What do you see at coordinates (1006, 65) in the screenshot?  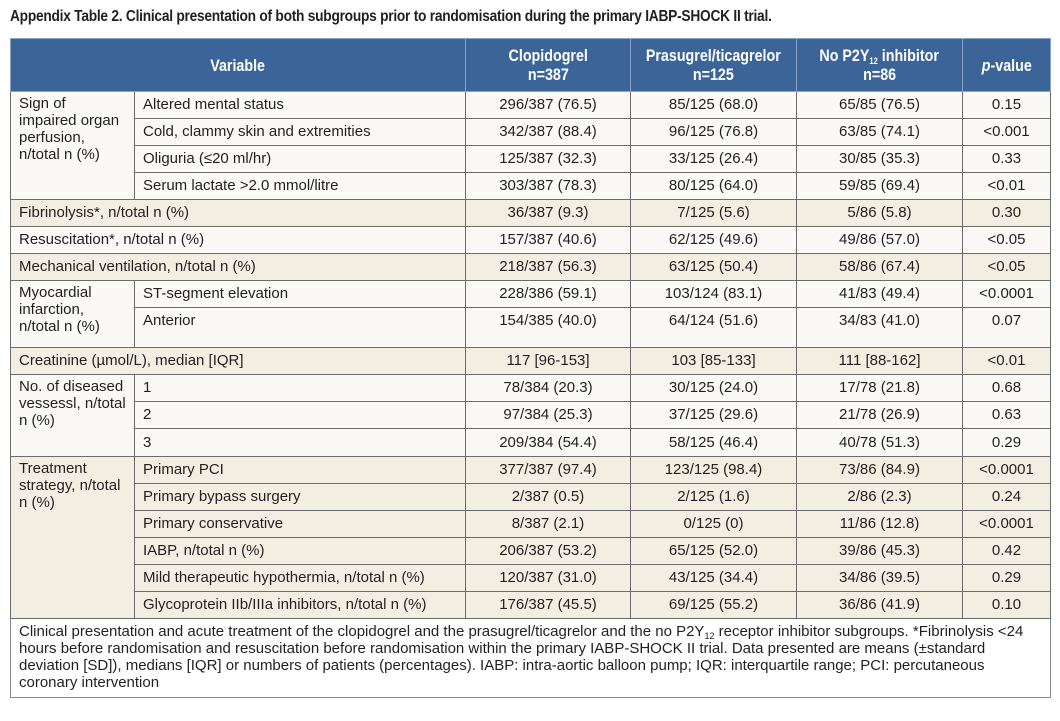 I see `header-p-value: p-value` at bounding box center [1006, 65].